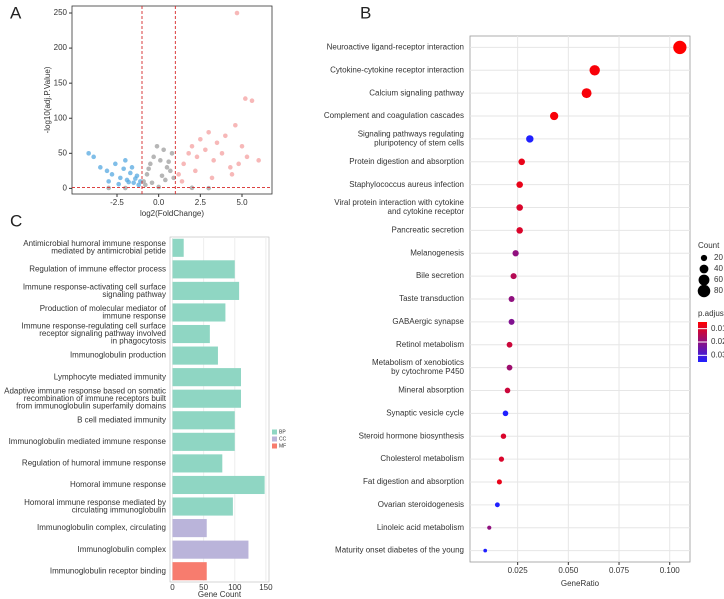 This screenshot has width=724, height=599. Describe the element at coordinates (108, 251) in the screenshot. I see `category-label: mediated by antimicrobial petide` at that location.